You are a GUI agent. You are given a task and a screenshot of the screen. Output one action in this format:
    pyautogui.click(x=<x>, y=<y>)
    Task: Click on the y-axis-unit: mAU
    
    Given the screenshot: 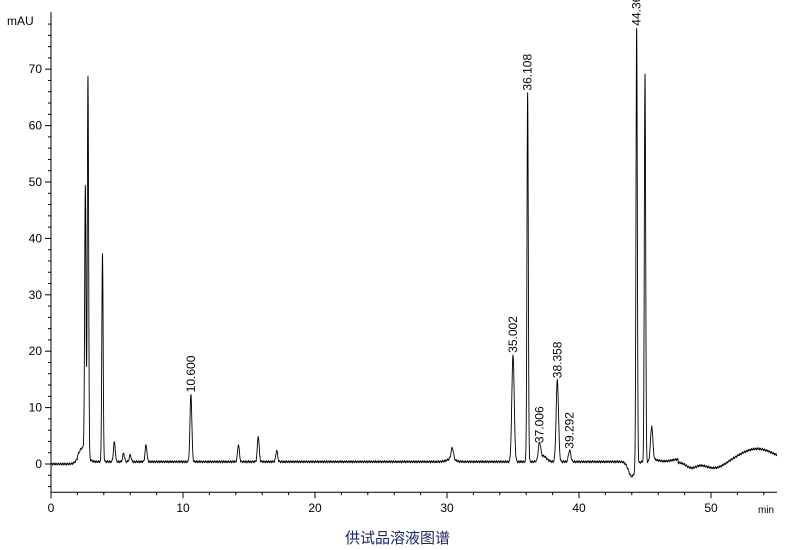 What is the action you would take?
    pyautogui.click(x=20, y=21)
    